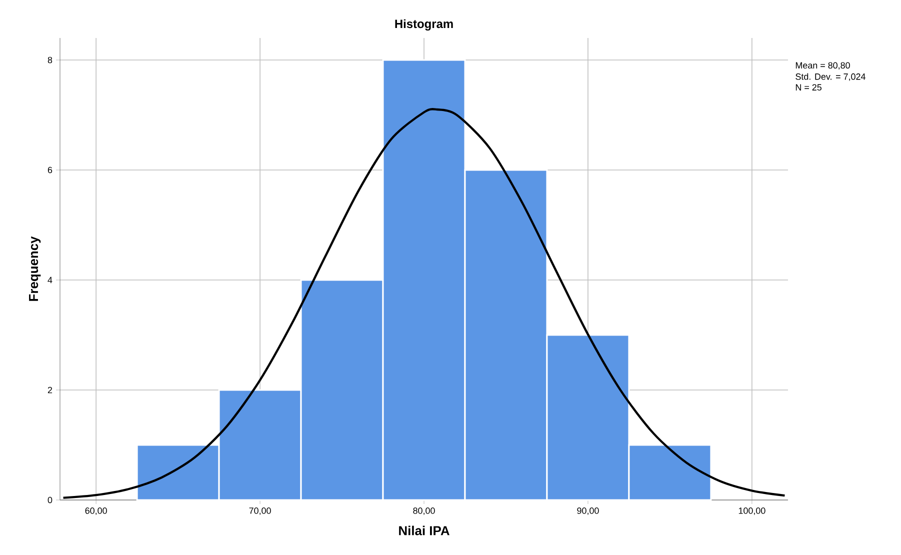 The image size is (901, 555). What do you see at coordinates (50, 60) in the screenshot?
I see `y-tick-label: 8` at bounding box center [50, 60].